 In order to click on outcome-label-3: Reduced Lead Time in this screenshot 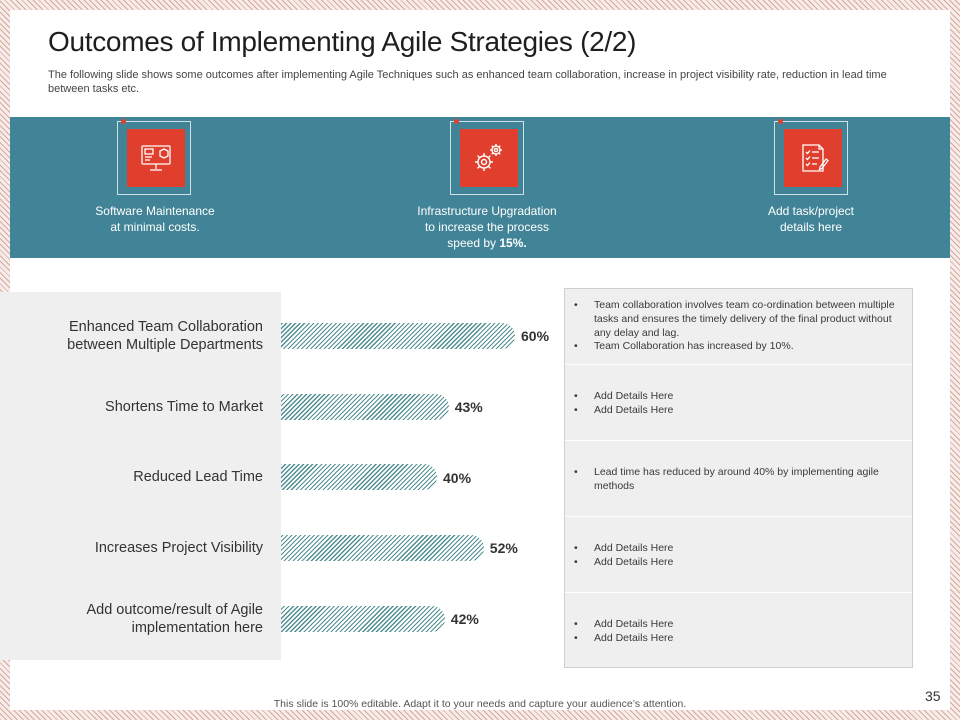, I will do `click(198, 477)`.